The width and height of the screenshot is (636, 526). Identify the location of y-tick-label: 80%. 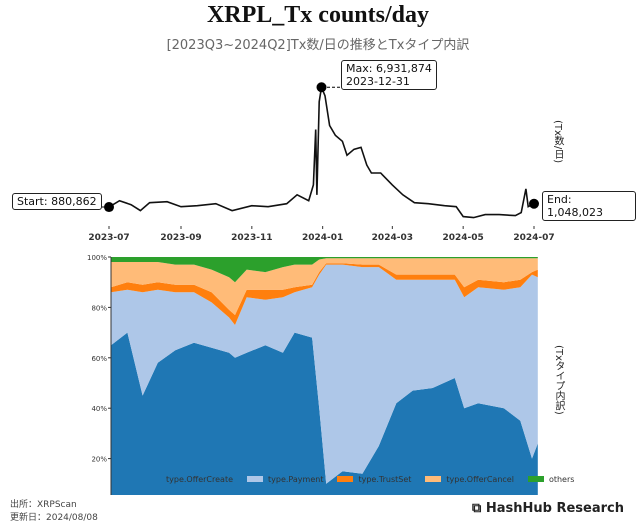
(99, 308).